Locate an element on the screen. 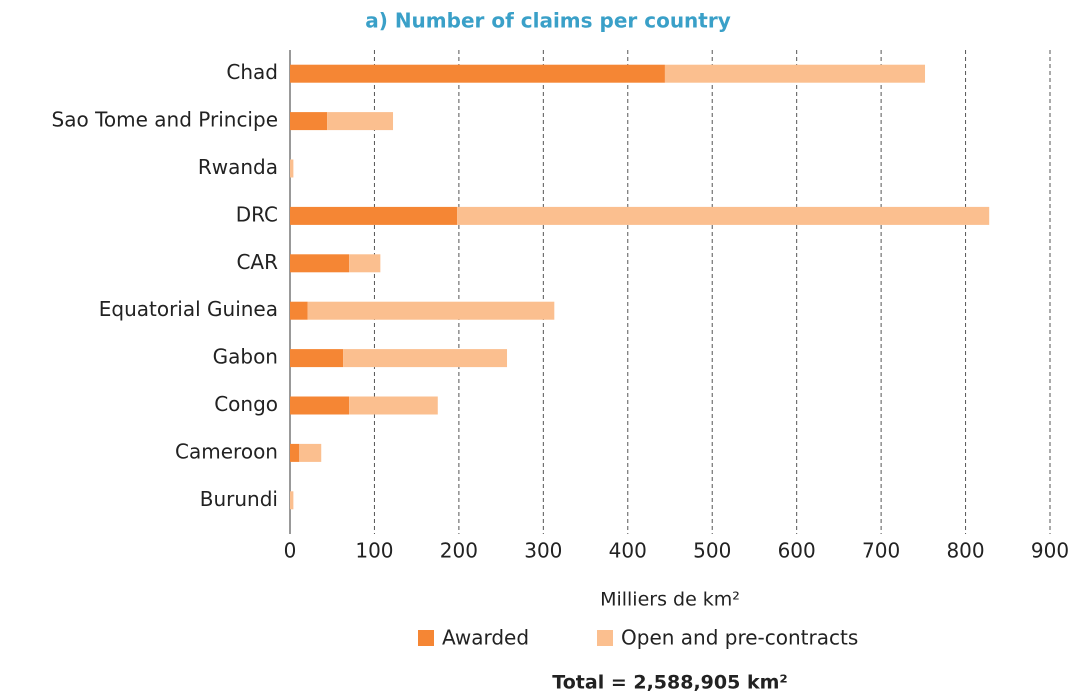 The image size is (1083, 697). y-tick-label: CAR is located at coordinates (257, 262).